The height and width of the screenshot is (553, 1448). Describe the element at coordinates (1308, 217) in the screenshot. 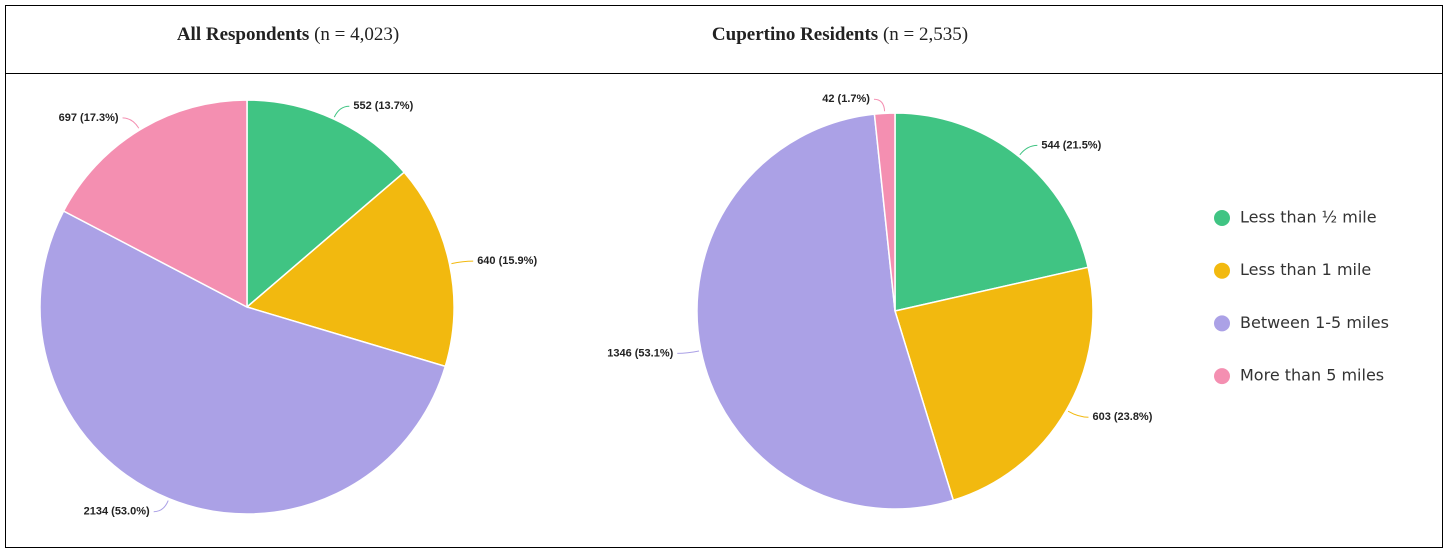

I see `legend-label: Less than ½ mile` at that location.